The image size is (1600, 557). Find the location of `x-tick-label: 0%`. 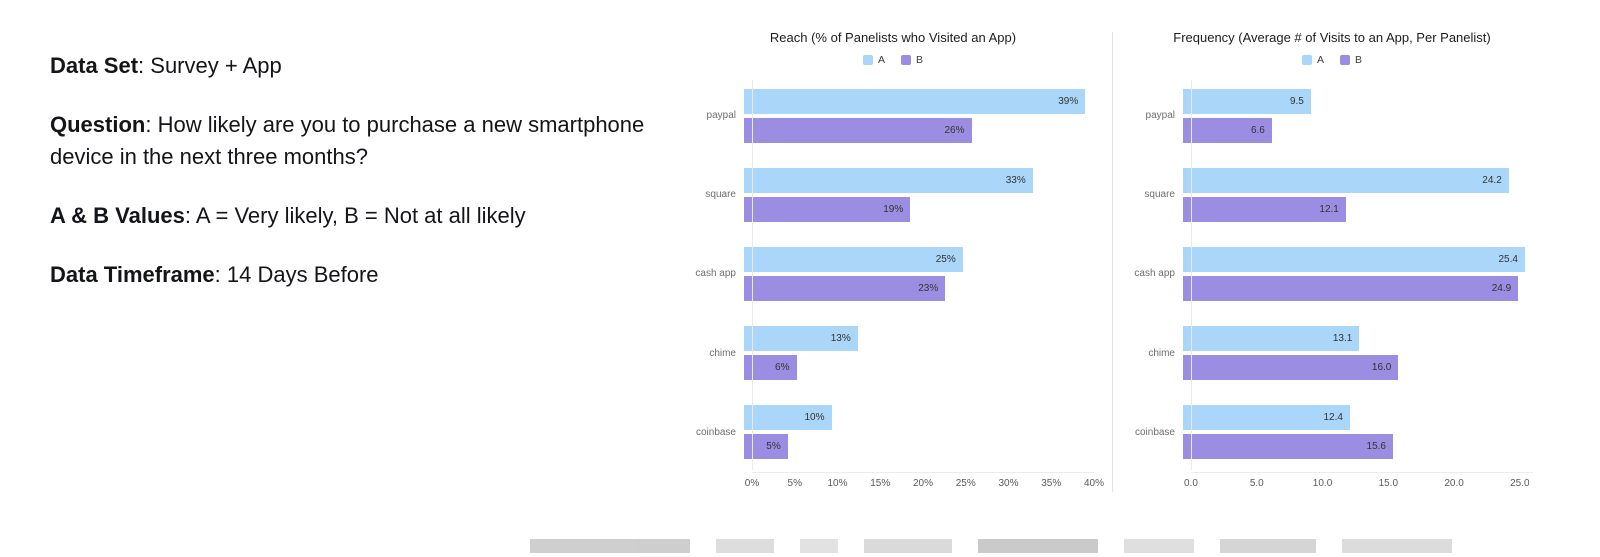

x-tick-label: 0% is located at coordinates (752, 483).